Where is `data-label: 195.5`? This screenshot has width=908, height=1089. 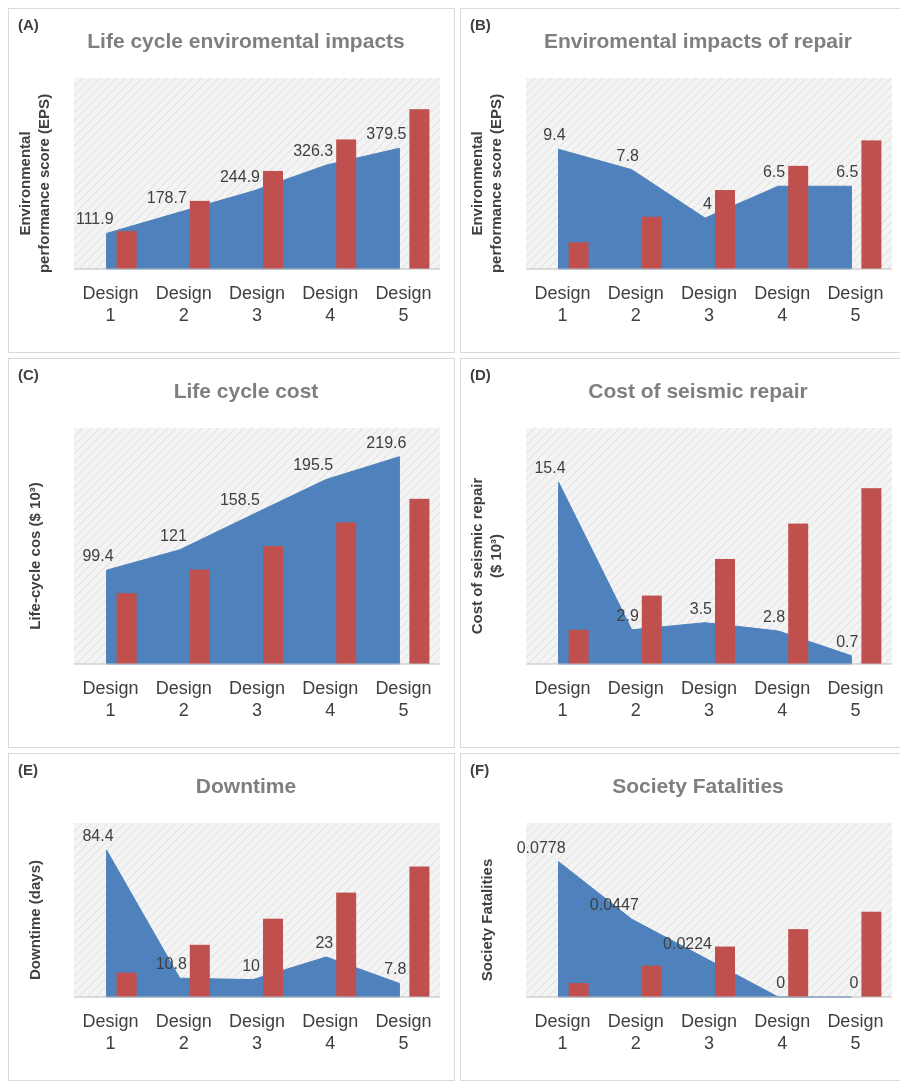
data-label: 195.5 is located at coordinates (313, 465).